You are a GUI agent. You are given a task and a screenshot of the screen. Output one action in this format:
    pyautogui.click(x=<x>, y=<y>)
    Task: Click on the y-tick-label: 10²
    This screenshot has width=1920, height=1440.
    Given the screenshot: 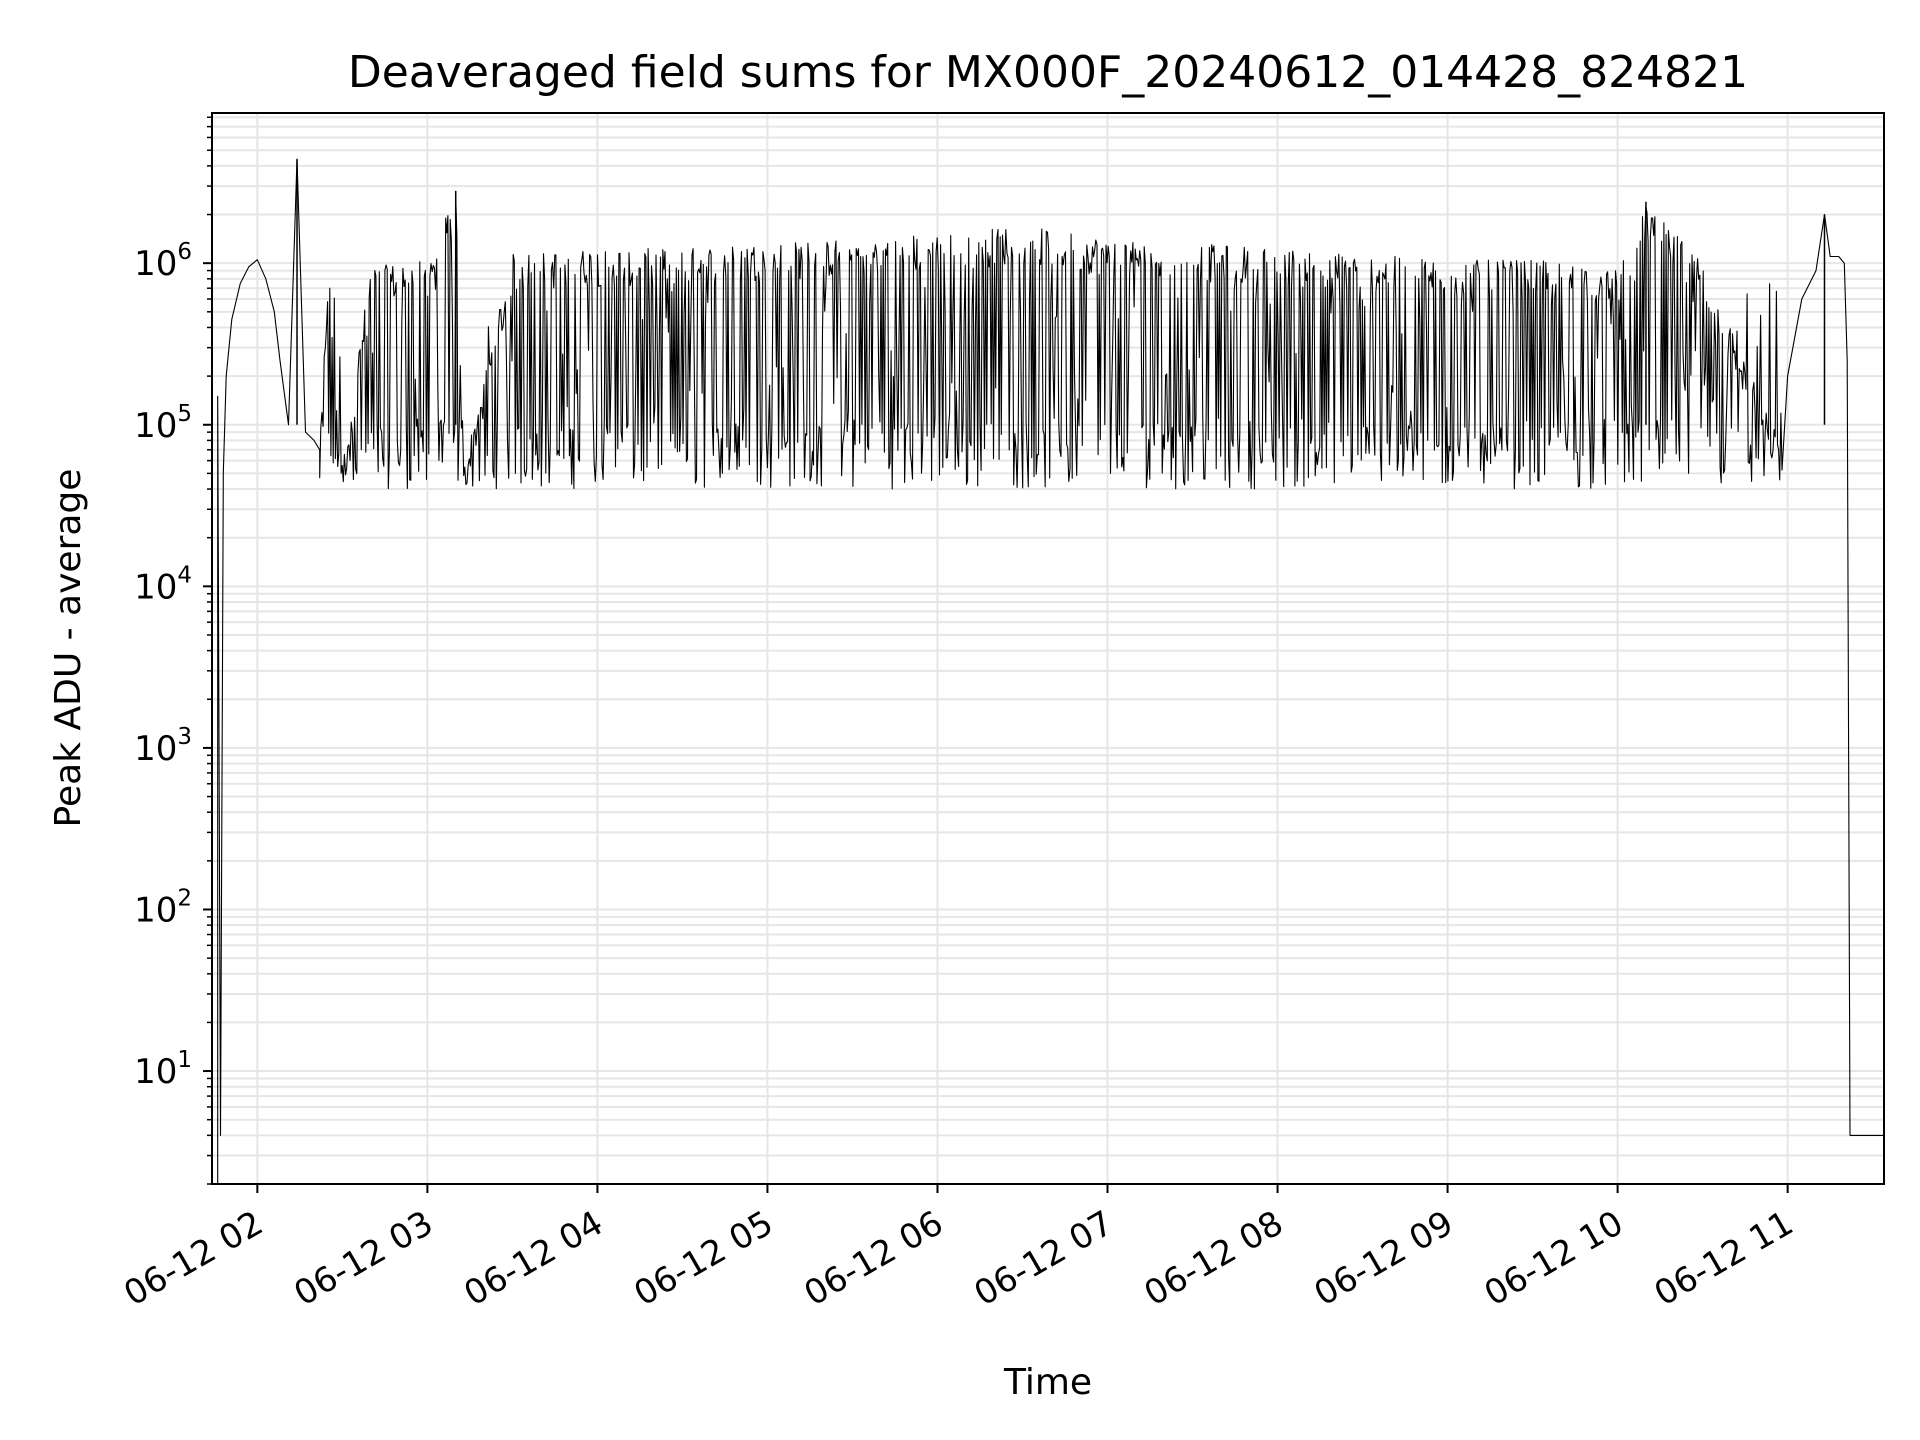 What is the action you would take?
    pyautogui.click(x=163, y=907)
    